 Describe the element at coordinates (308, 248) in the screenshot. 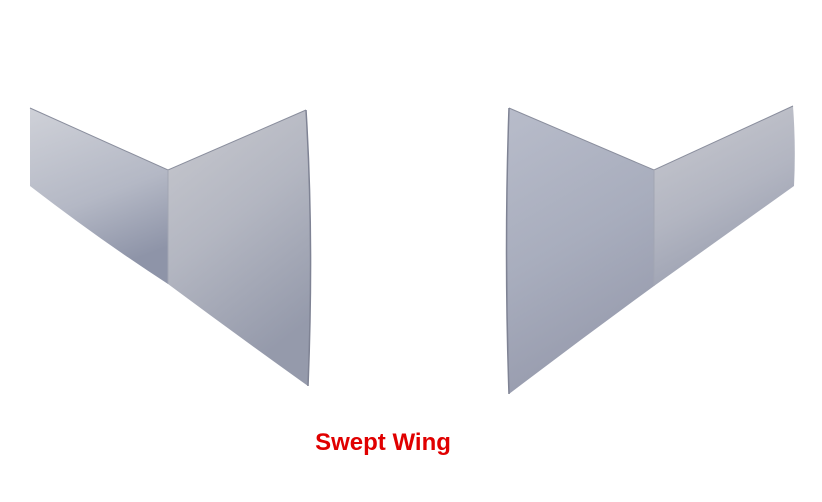

I see `left-wing-tip-edge` at that location.